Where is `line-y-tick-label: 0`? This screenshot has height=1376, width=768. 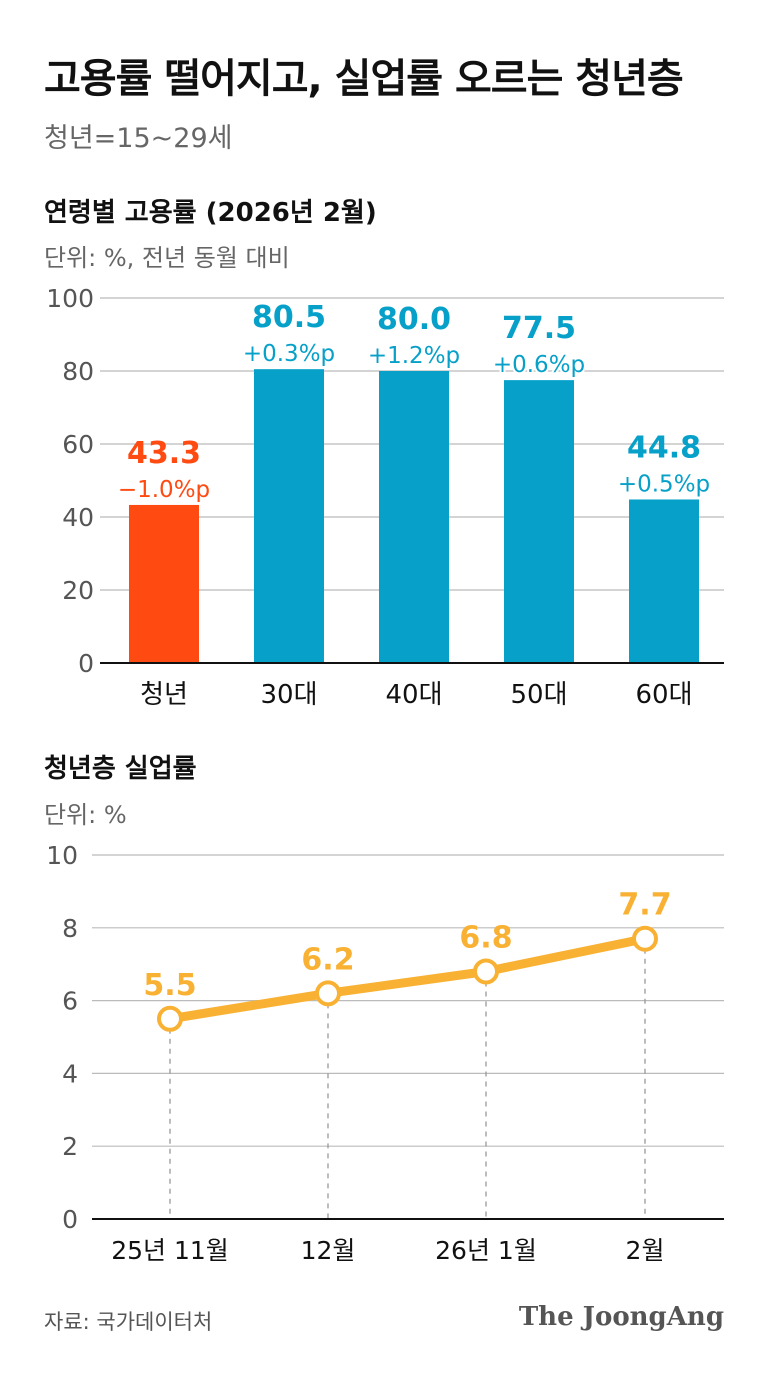
line-y-tick-label: 0 is located at coordinates (70, 1219).